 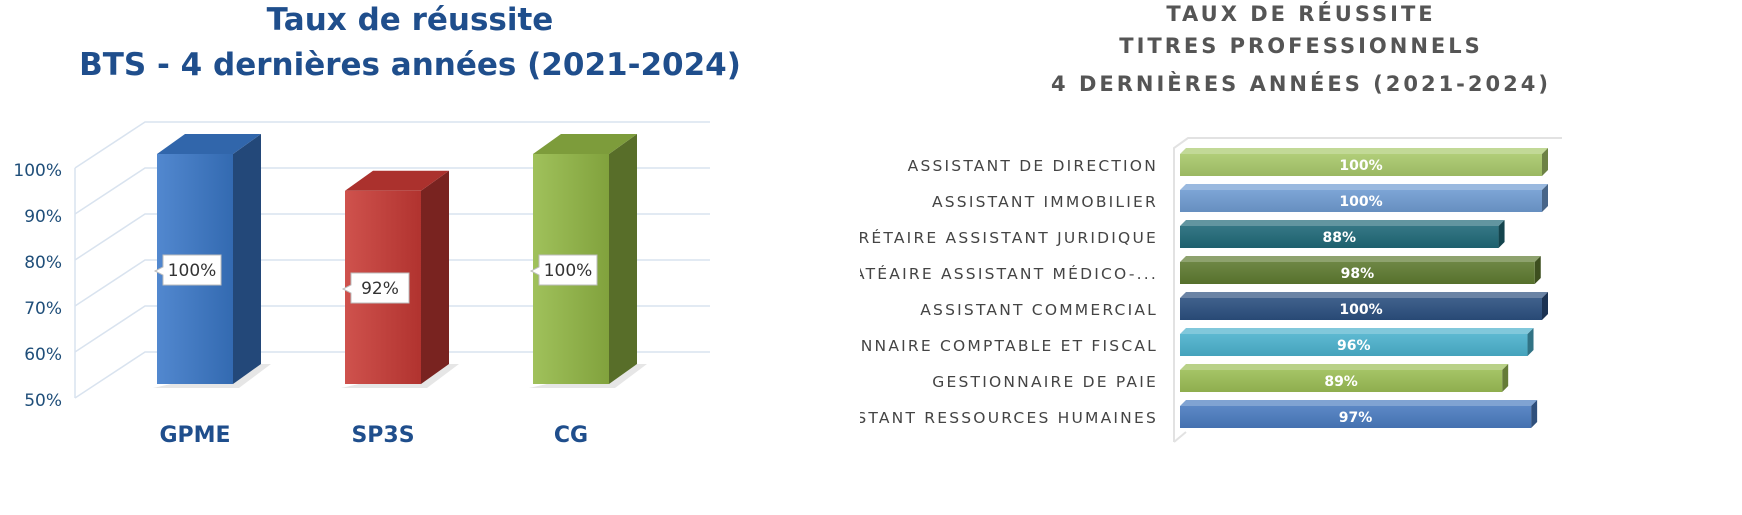 What do you see at coordinates (1009, 418) in the screenshot?
I see `y-tick-label: ASSISTANT RESSOURCES HUMAINES` at bounding box center [1009, 418].